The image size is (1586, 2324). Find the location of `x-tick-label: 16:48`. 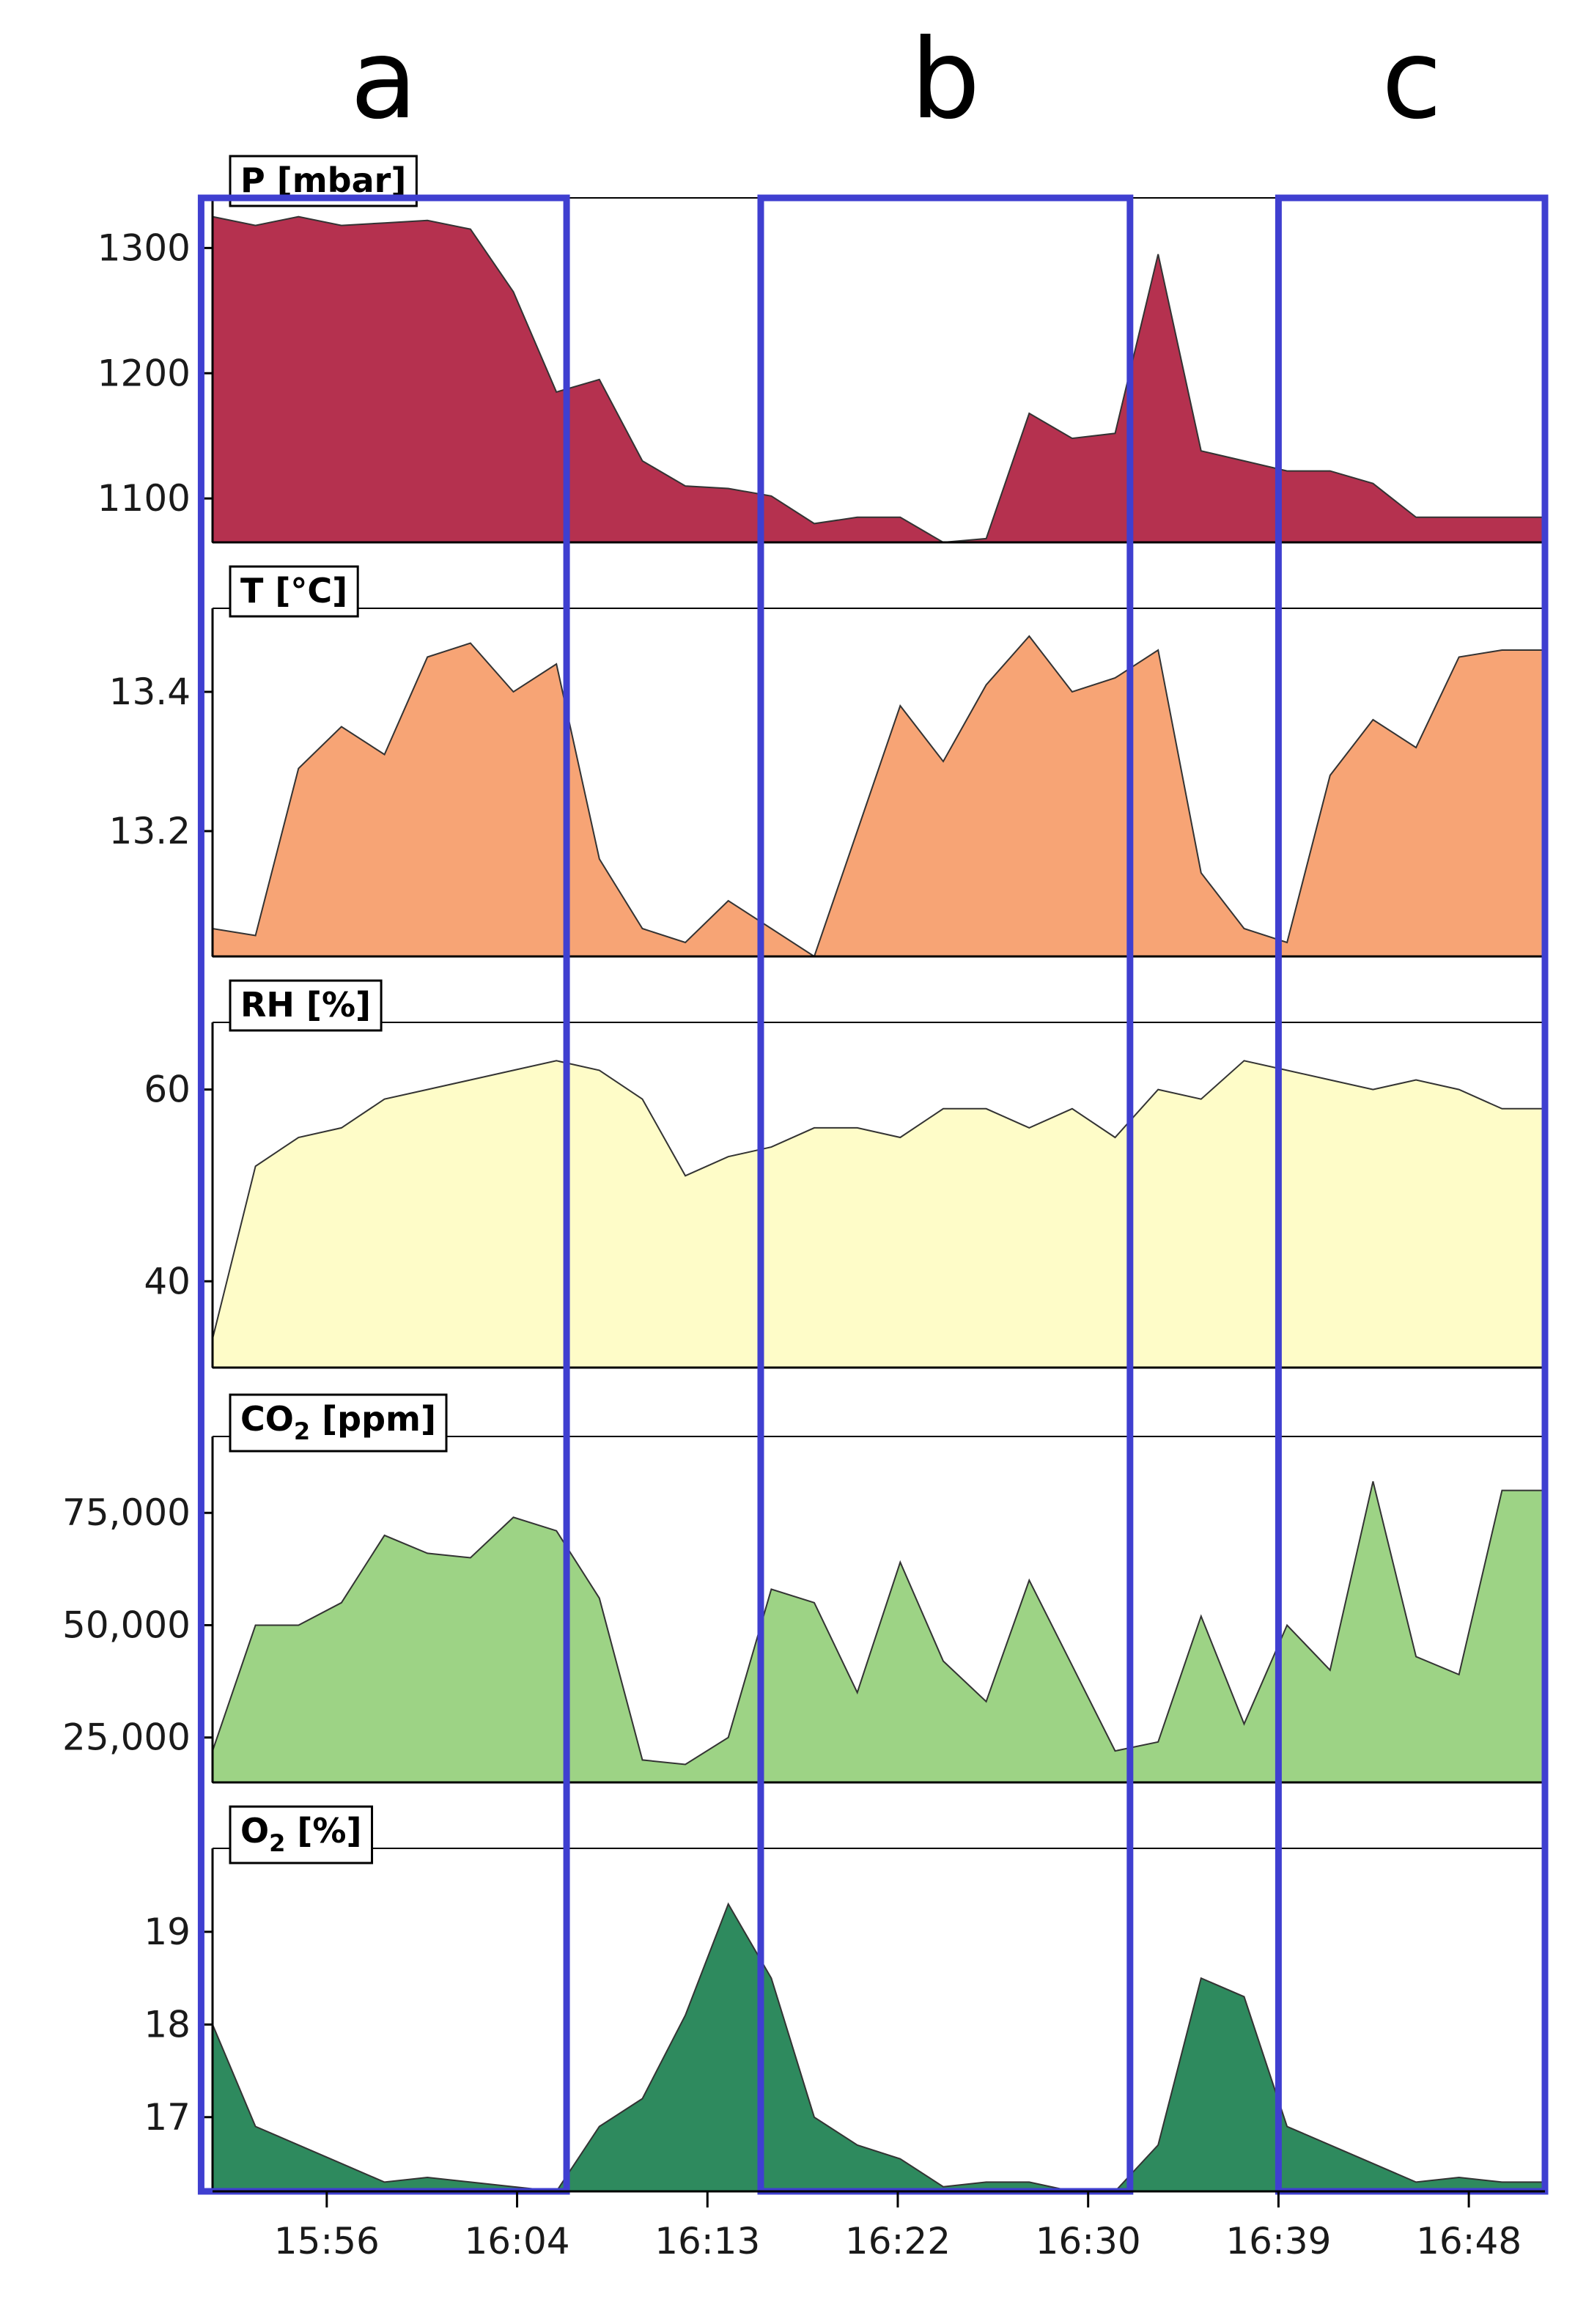

x-tick-label: 16:48 is located at coordinates (1469, 2241).